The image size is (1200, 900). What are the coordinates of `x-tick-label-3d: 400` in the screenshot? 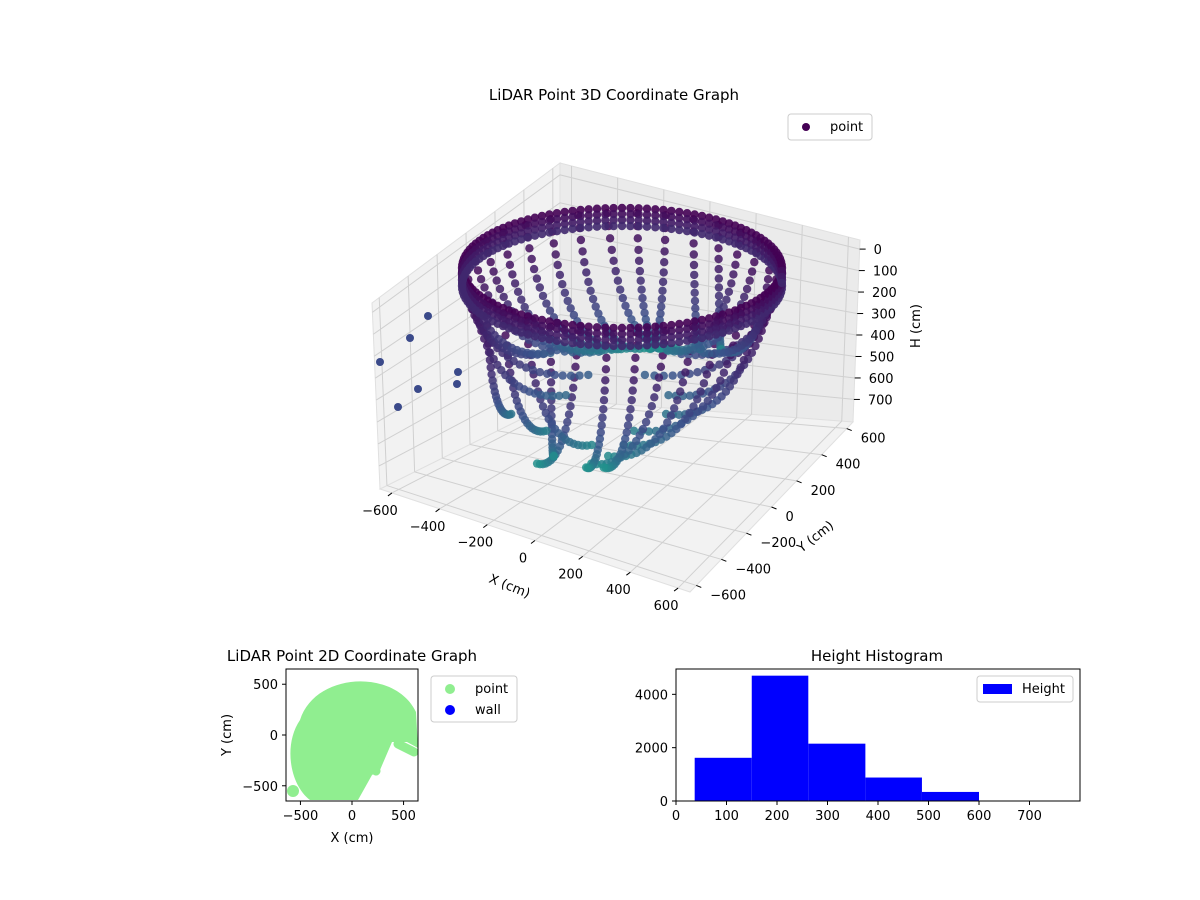 It's located at (618, 590).